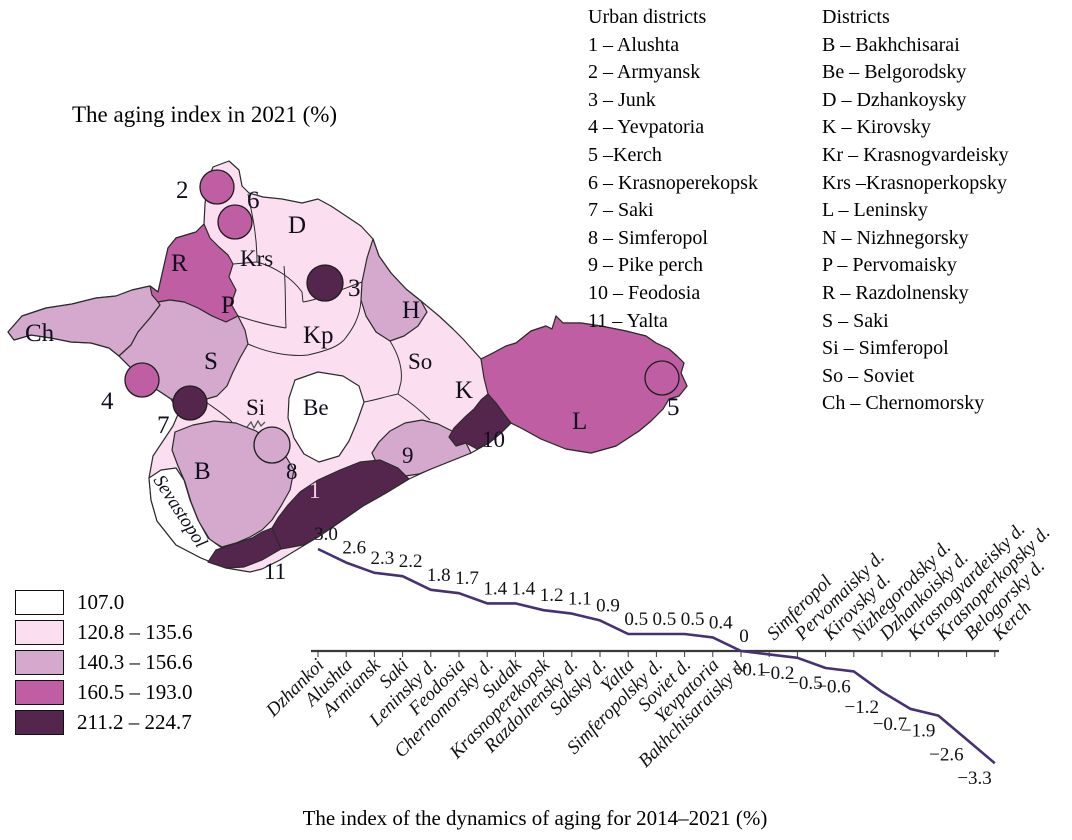  Describe the element at coordinates (914, 182) in the screenshot. I see `district-legend-item-6: Krs –Krasnoperkopsky` at that location.